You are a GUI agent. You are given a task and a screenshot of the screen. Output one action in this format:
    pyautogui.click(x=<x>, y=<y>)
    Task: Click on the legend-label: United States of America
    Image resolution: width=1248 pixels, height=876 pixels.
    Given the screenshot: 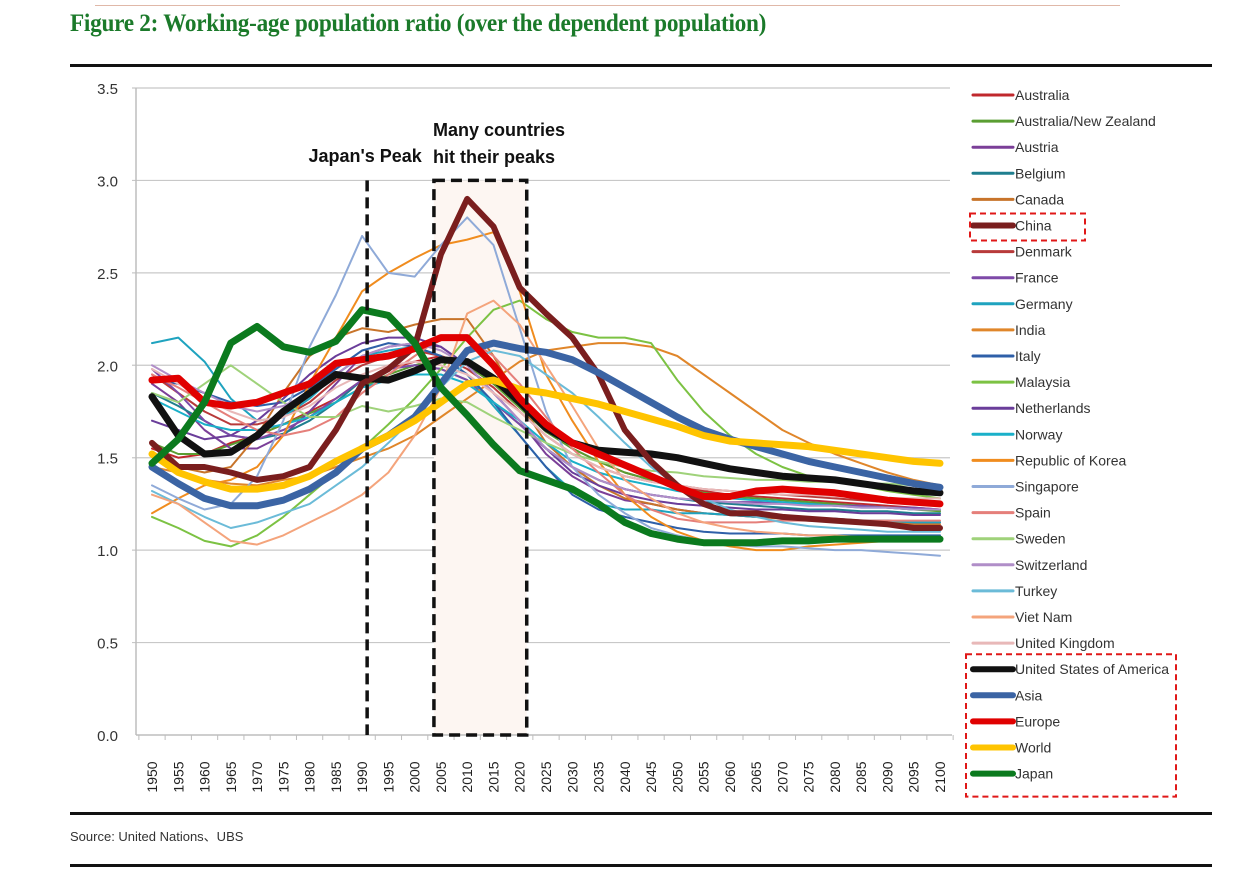 What is the action you would take?
    pyautogui.click(x=1092, y=669)
    